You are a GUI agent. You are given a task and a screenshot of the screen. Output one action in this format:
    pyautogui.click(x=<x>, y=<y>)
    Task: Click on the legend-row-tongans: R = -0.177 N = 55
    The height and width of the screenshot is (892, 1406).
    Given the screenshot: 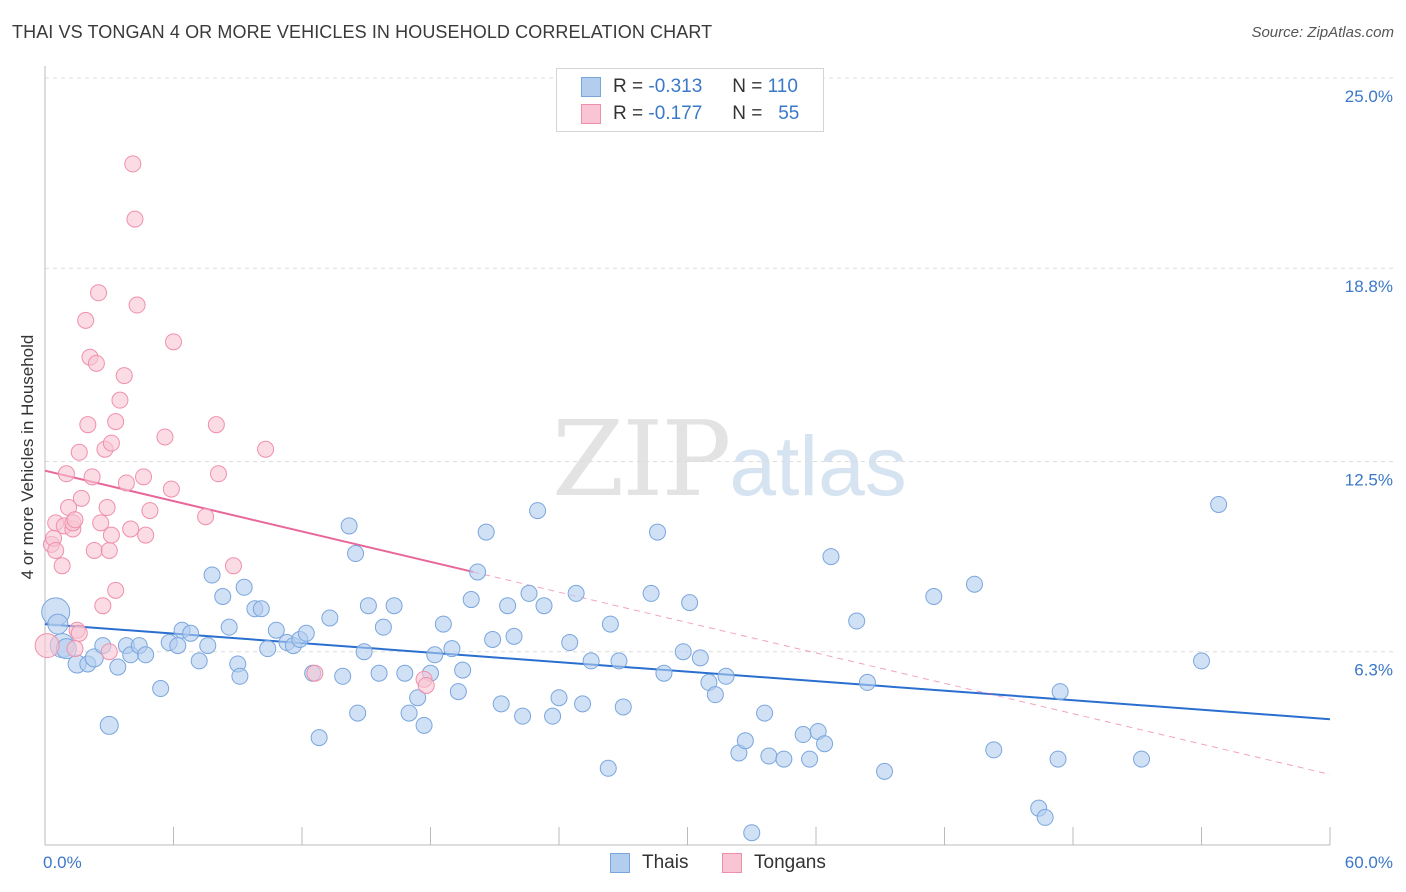 What is the action you would take?
    pyautogui.click(x=690, y=114)
    